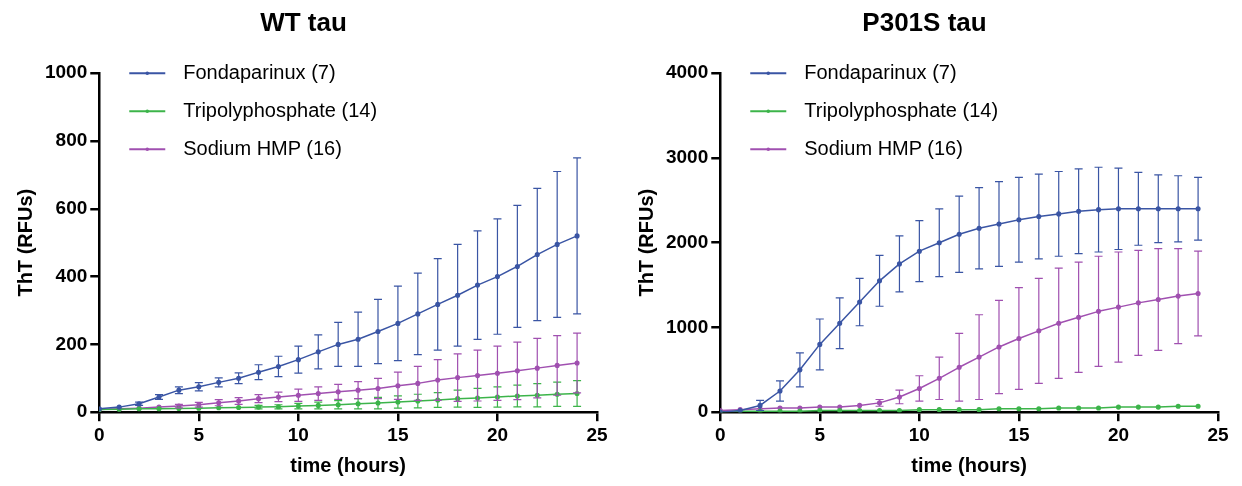  Describe the element at coordinates (71, 275) in the screenshot. I see `y-tick-label: 400` at that location.